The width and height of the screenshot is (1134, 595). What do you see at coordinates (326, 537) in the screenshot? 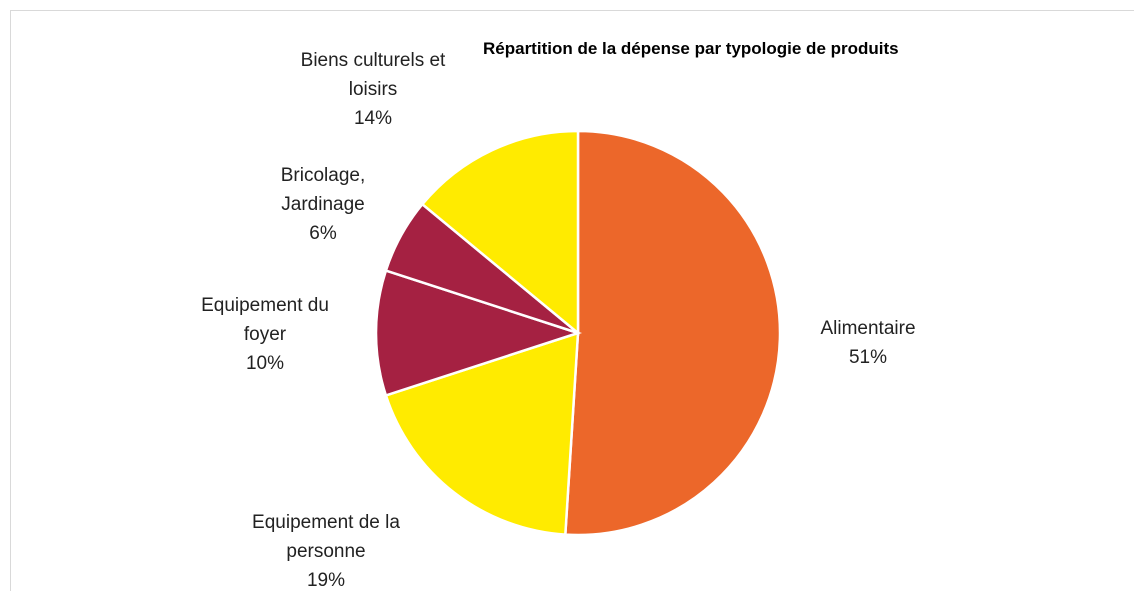
I see `category-label: Equipement de la personne` at bounding box center [326, 537].